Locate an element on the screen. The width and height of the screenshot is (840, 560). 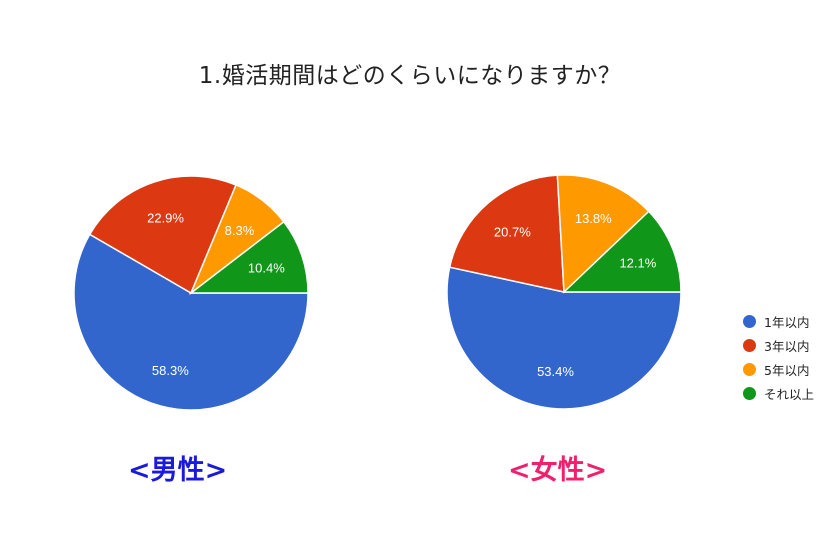
pie-chart-female: 53.4% 20.7% 13.8% 12.1% is located at coordinates (564, 292).